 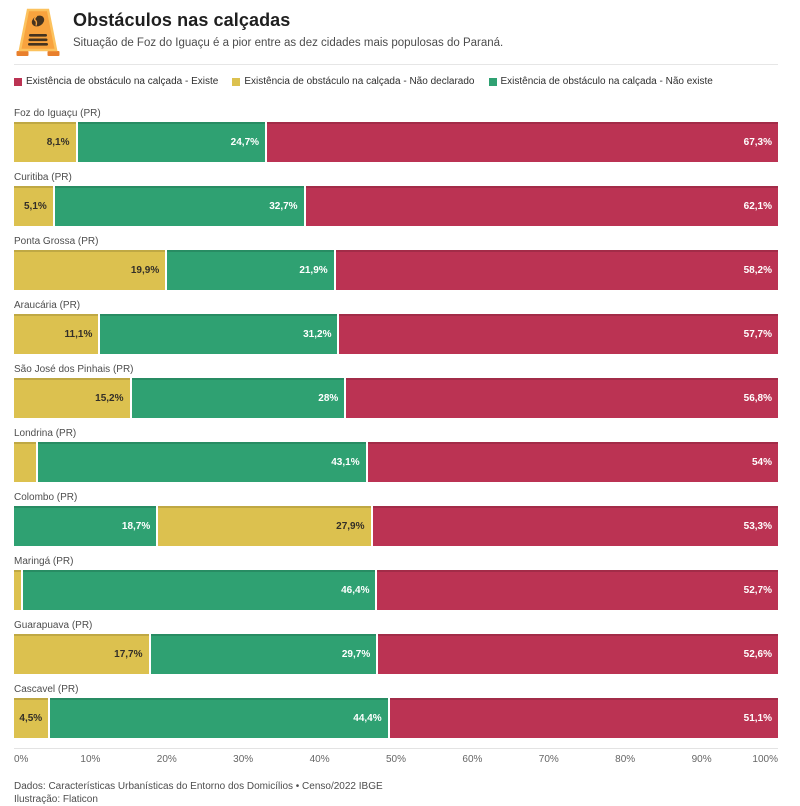 What do you see at coordinates (171, 142) in the screenshot?
I see `bar-segment-nao_existe: 24,7%` at bounding box center [171, 142].